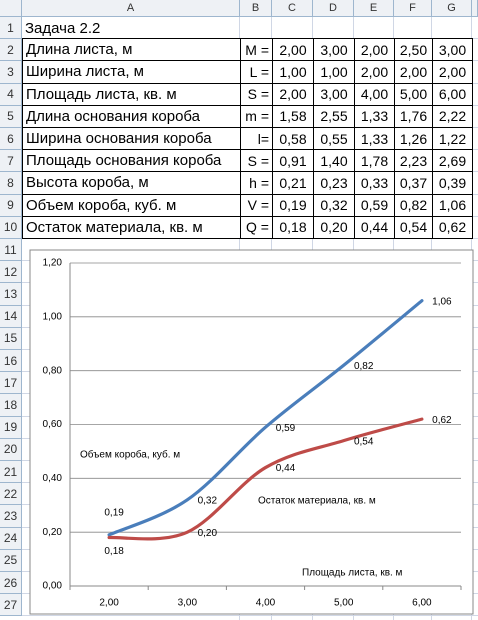 This screenshot has width=478, height=620. Describe the element at coordinates (452, 227) in the screenshot. I see `cell: 0,62` at that location.